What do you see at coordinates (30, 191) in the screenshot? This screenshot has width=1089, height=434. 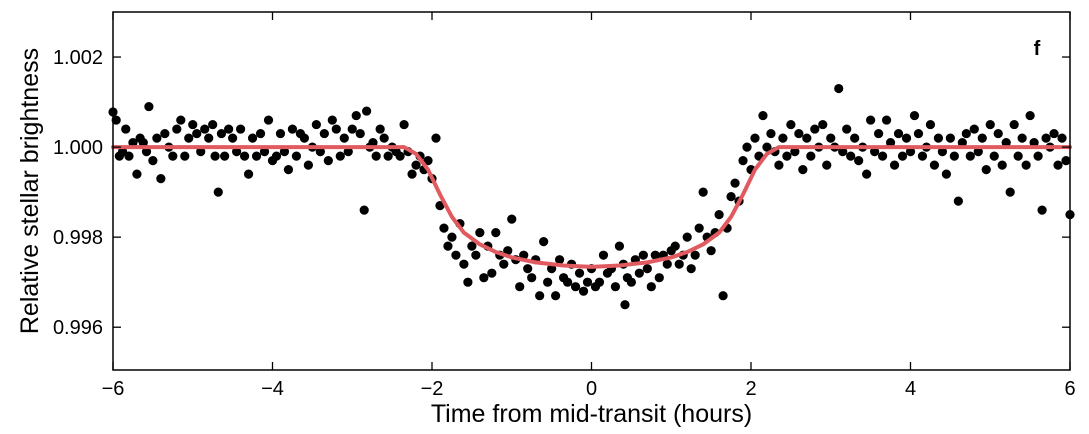 I see `y-axis-title: Relative stellar brightness` at bounding box center [30, 191].